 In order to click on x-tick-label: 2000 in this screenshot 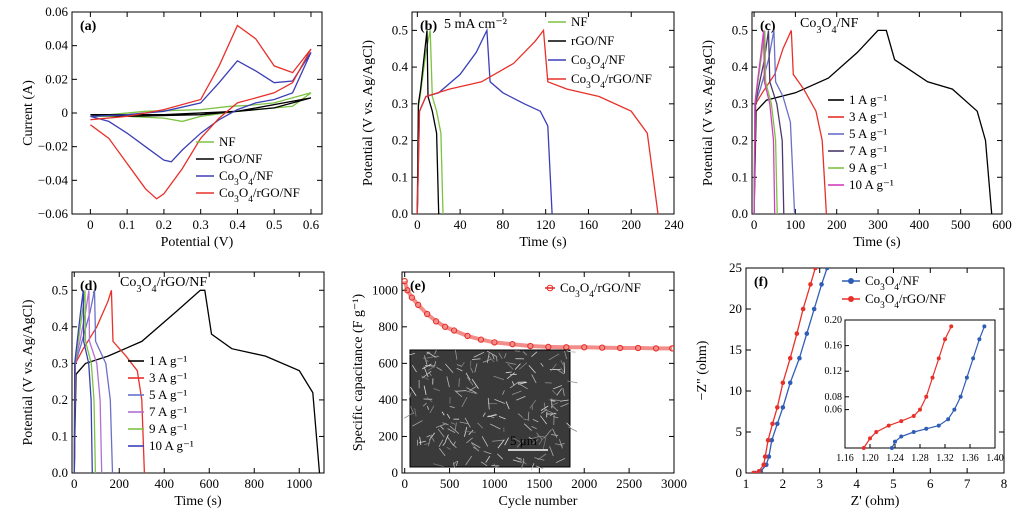, I will do `click(584, 483)`.